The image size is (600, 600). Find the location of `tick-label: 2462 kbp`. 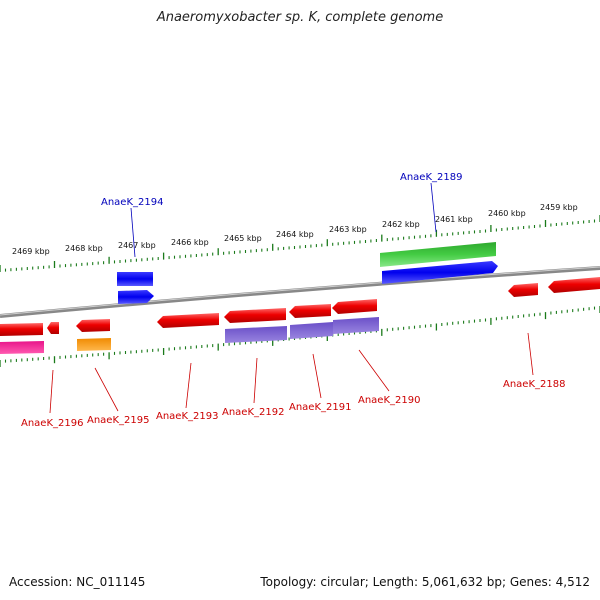

tick-label: 2462 kbp is located at coordinates (401, 224).